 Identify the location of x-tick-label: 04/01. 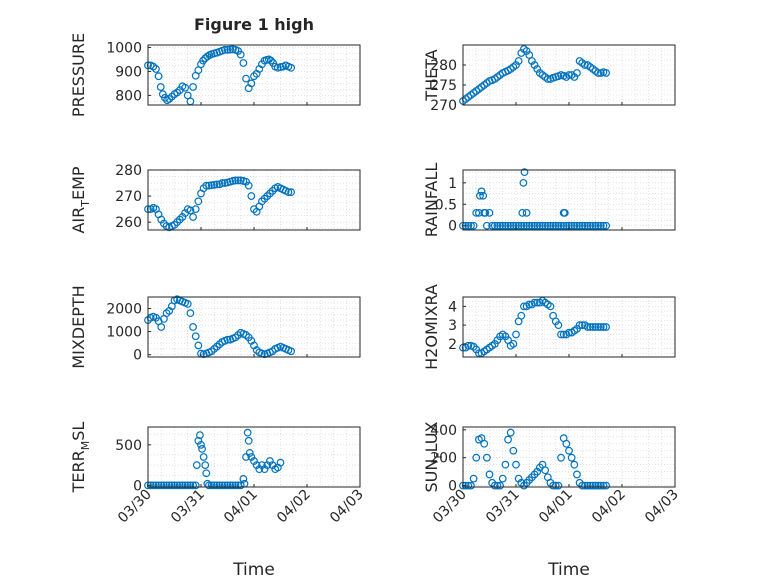
(241, 507).